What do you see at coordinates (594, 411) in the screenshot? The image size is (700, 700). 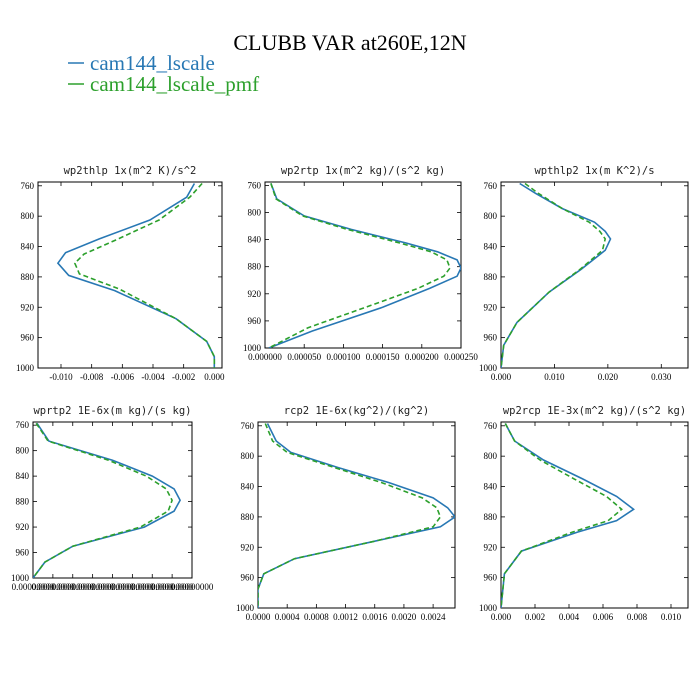 I see `panel-title: wp2rcp 1E-3x(m^2 kg)/(s^2 kg)` at bounding box center [594, 411].